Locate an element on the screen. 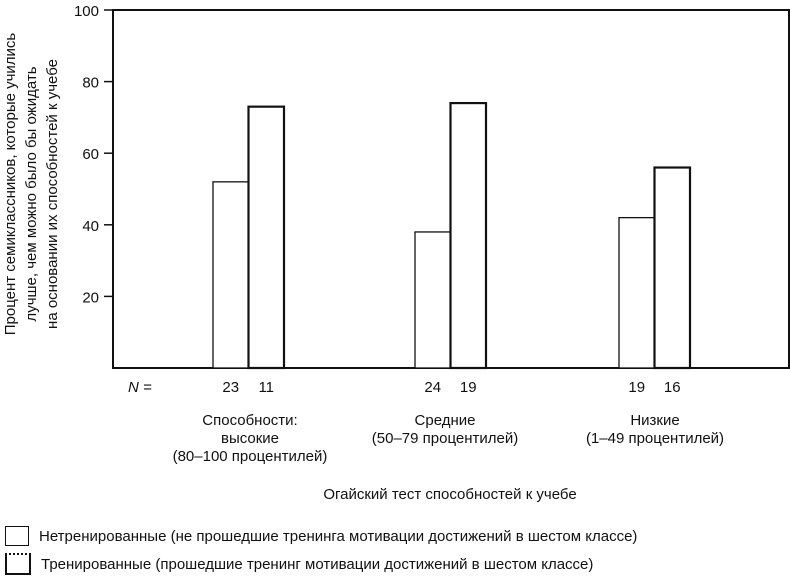 This screenshot has width=790, height=576. category-line: высокие is located at coordinates (250, 438).